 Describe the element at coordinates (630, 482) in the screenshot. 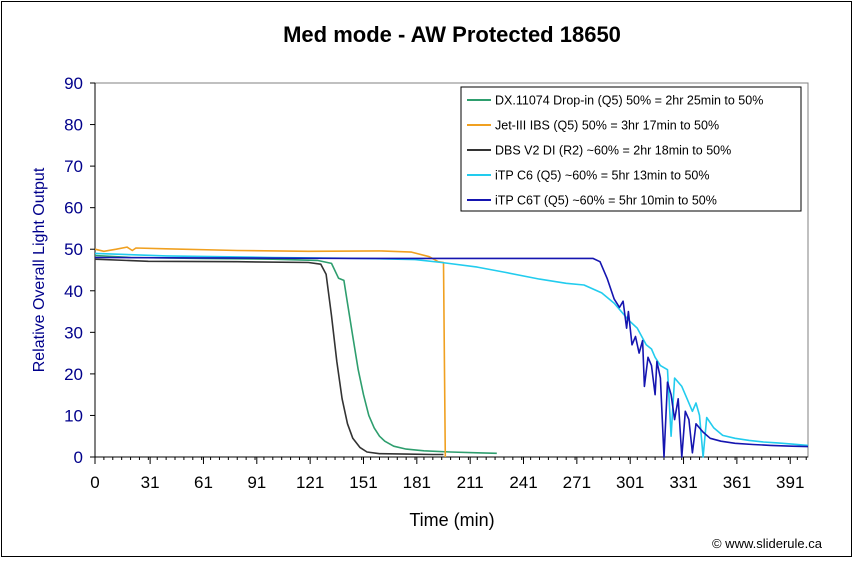

I see `x-tick-label: 301` at that location.